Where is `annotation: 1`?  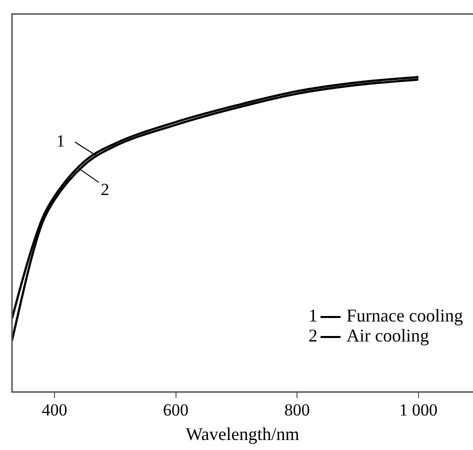 annotation: 1 is located at coordinates (60, 141).